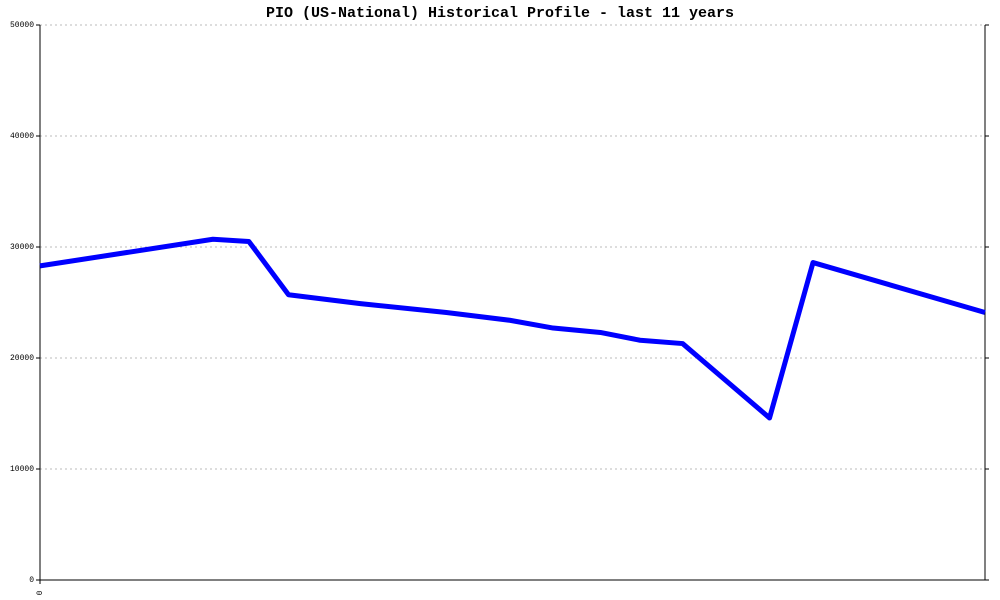 Image resolution: width=1000 pixels, height=600 pixels. What do you see at coordinates (22, 469) in the screenshot?
I see `y-tick-label: 10000` at bounding box center [22, 469].